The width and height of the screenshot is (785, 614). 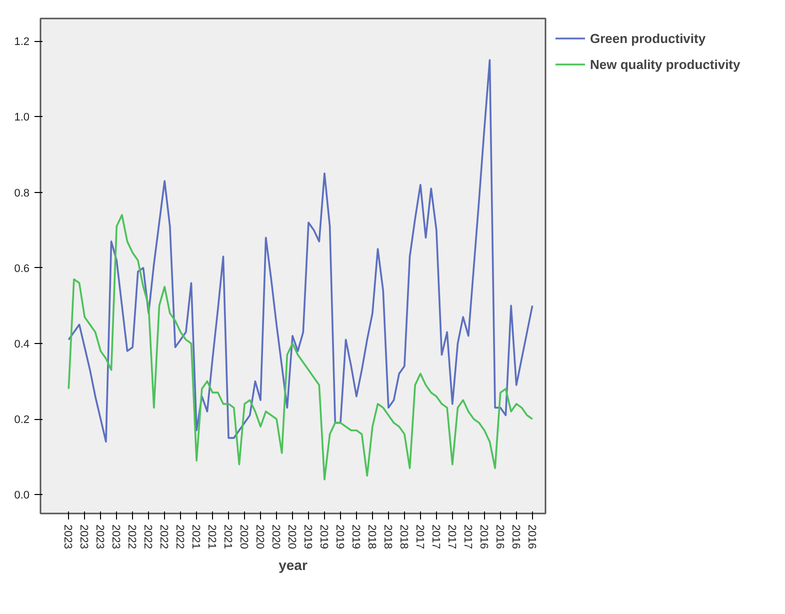 What do you see at coordinates (22, 42) in the screenshot?
I see `y-tick-label: 1.2` at bounding box center [22, 42].